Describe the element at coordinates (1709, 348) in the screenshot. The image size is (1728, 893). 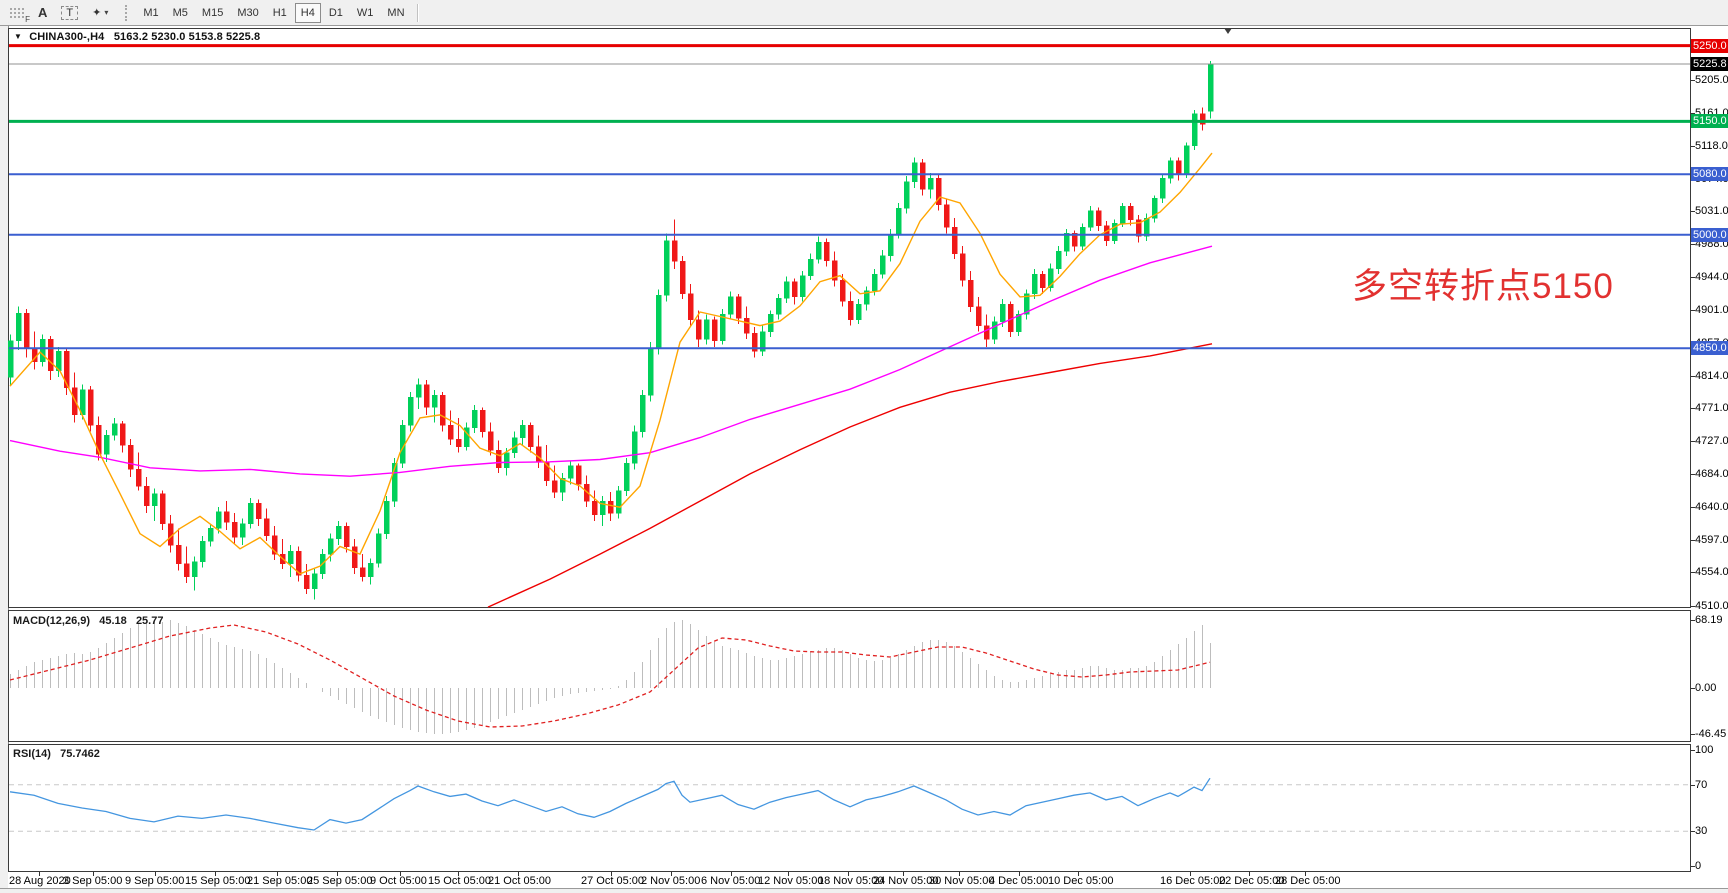
I see `level-badge-4850.0: 4850.0` at that location.